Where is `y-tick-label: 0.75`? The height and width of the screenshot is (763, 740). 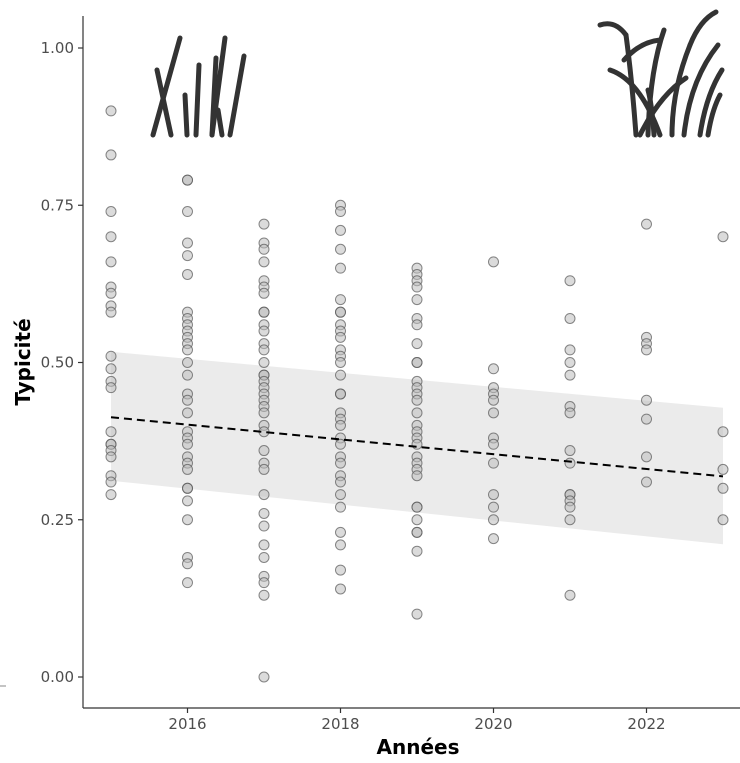
y-tick-label: 0.75 is located at coordinates (57, 205).